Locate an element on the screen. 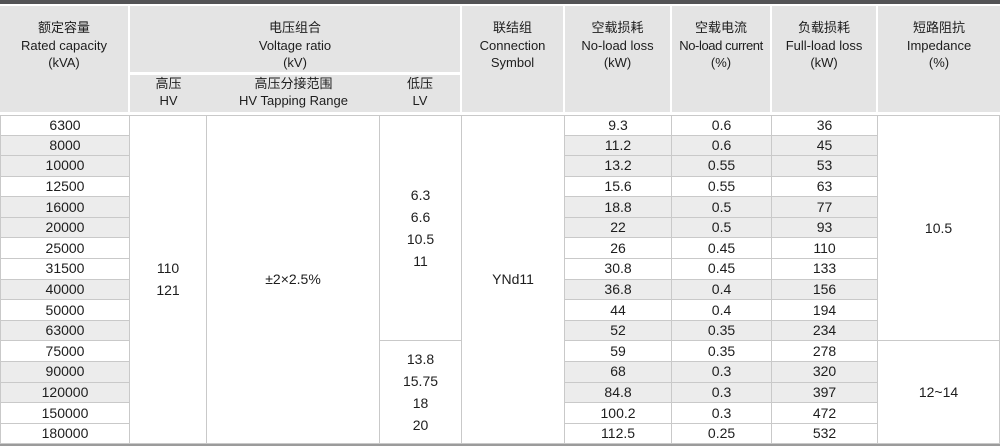 This screenshot has width=1005, height=446. table-row: 20000 22 0.5 93 is located at coordinates (500, 228).